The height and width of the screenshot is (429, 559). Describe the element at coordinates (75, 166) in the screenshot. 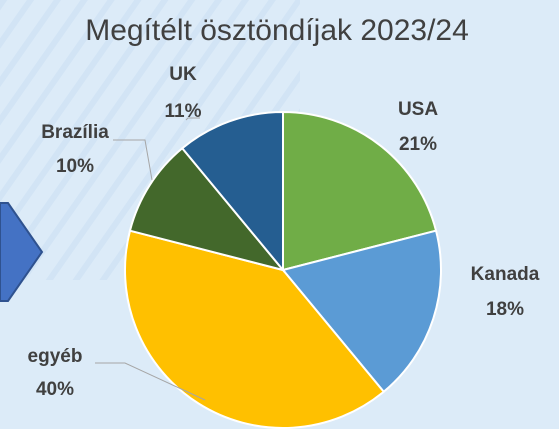

I see `slice-value: 10%` at that location.